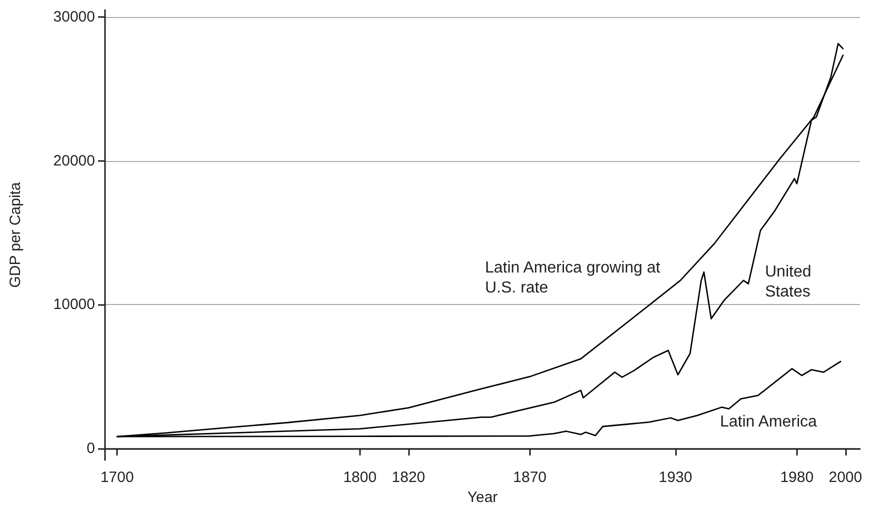 The image size is (875, 518). I want to click on series-label: United States, so click(790, 282).